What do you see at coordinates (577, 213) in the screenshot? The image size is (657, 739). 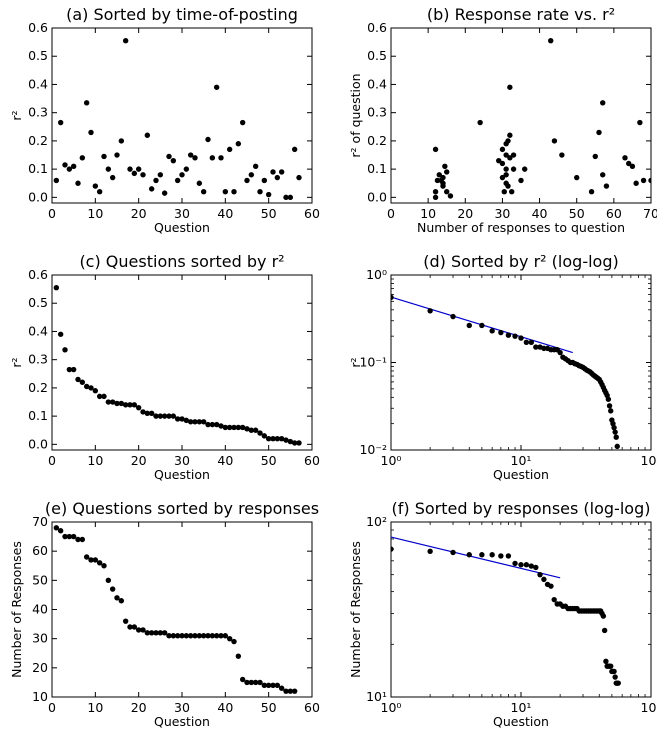 I see `x-tick-label-b: 50` at bounding box center [577, 213].